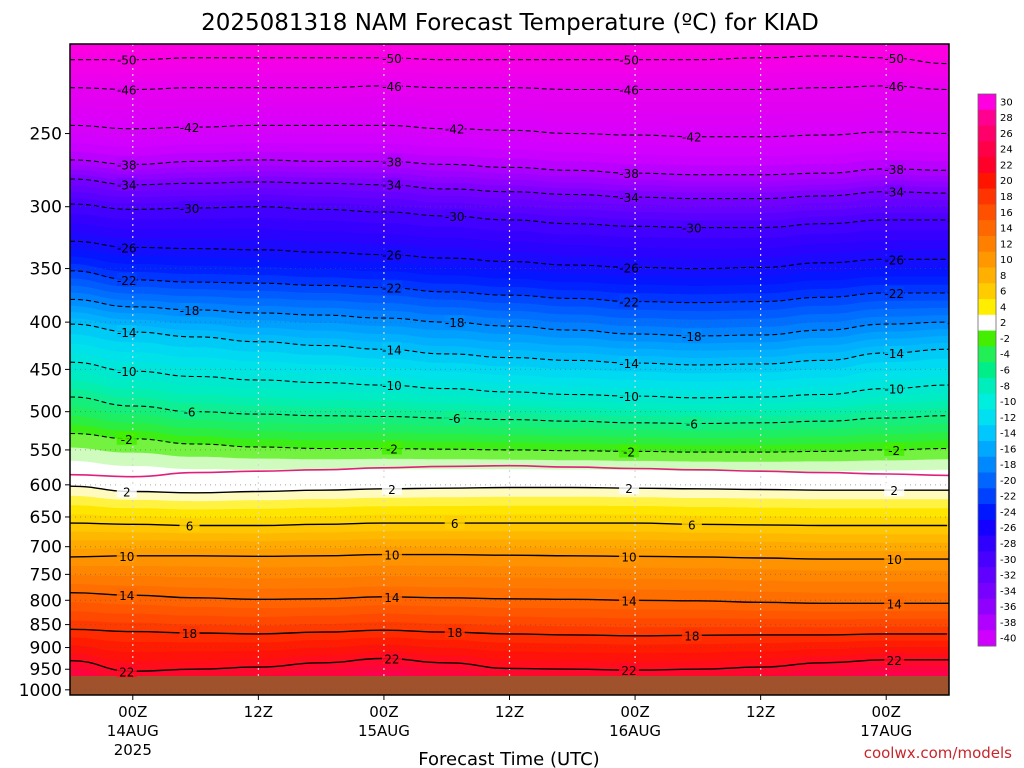 This screenshot has height=768, width=1024. Describe the element at coordinates (894, 294) in the screenshot. I see `isotherm-label: -22` at that location.